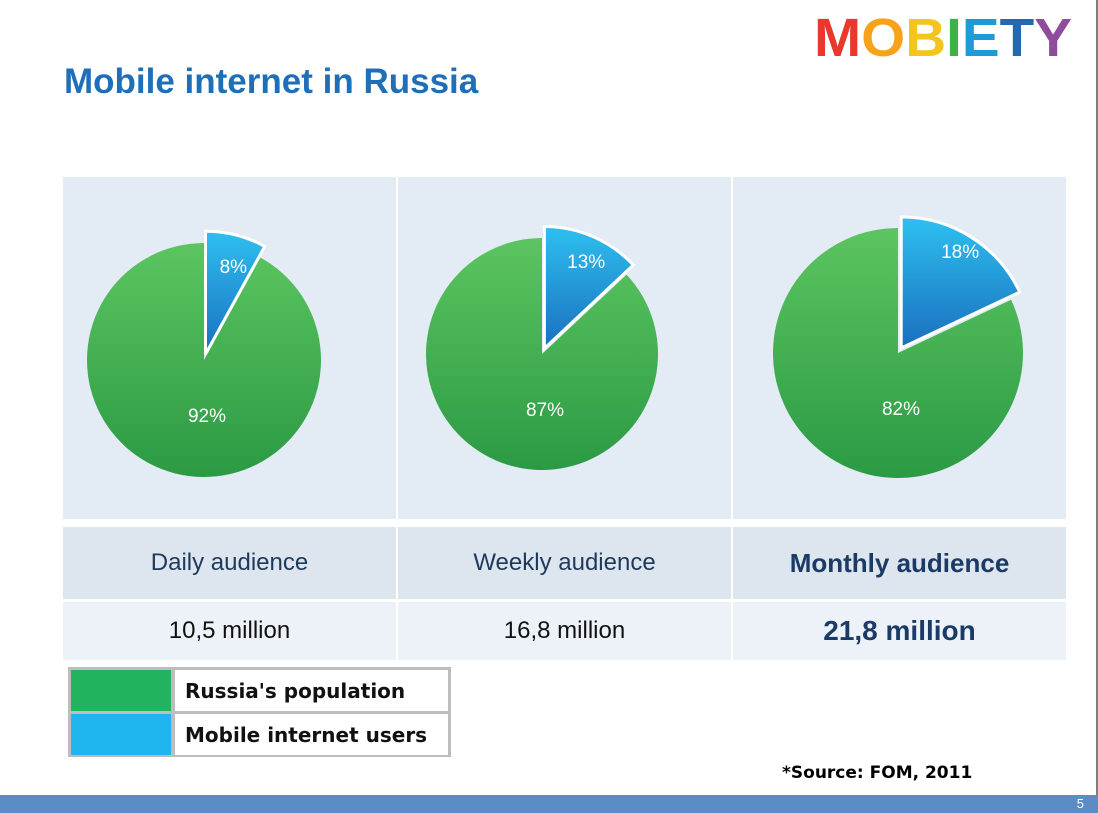  I want to click on logo-text: MOBIETY, so click(943, 36).